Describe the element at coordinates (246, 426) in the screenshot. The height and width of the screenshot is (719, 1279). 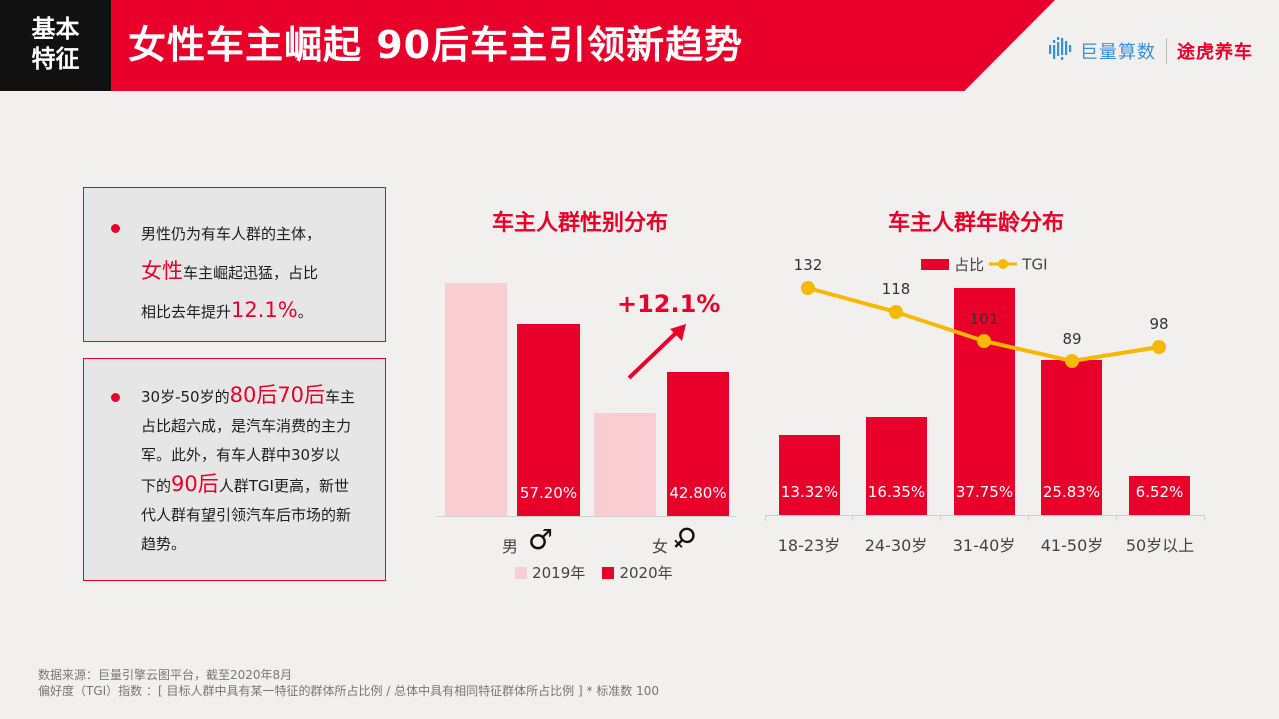
I see `insight-line: 占比超六成，是汽车消费的主力` at that location.